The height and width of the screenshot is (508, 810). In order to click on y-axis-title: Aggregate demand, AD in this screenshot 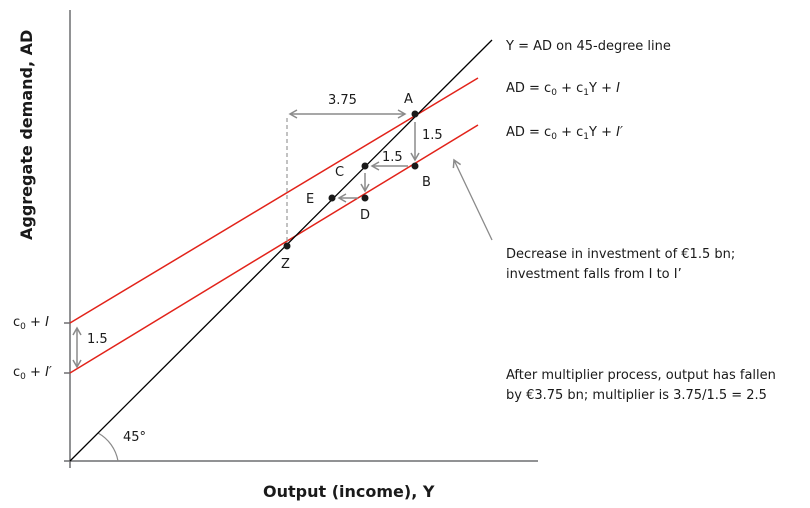, I will do `click(26, 135)`.